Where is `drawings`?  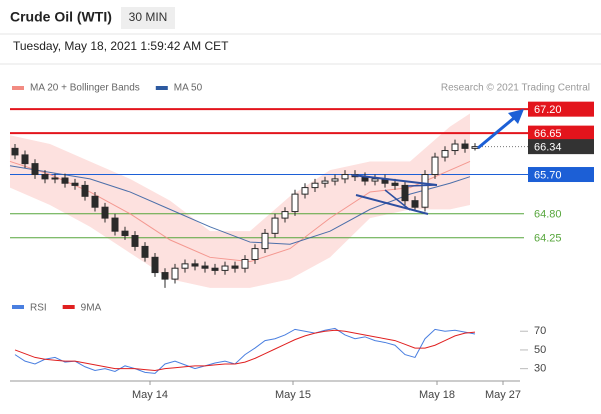
drawings is located at coordinates (437, 162).